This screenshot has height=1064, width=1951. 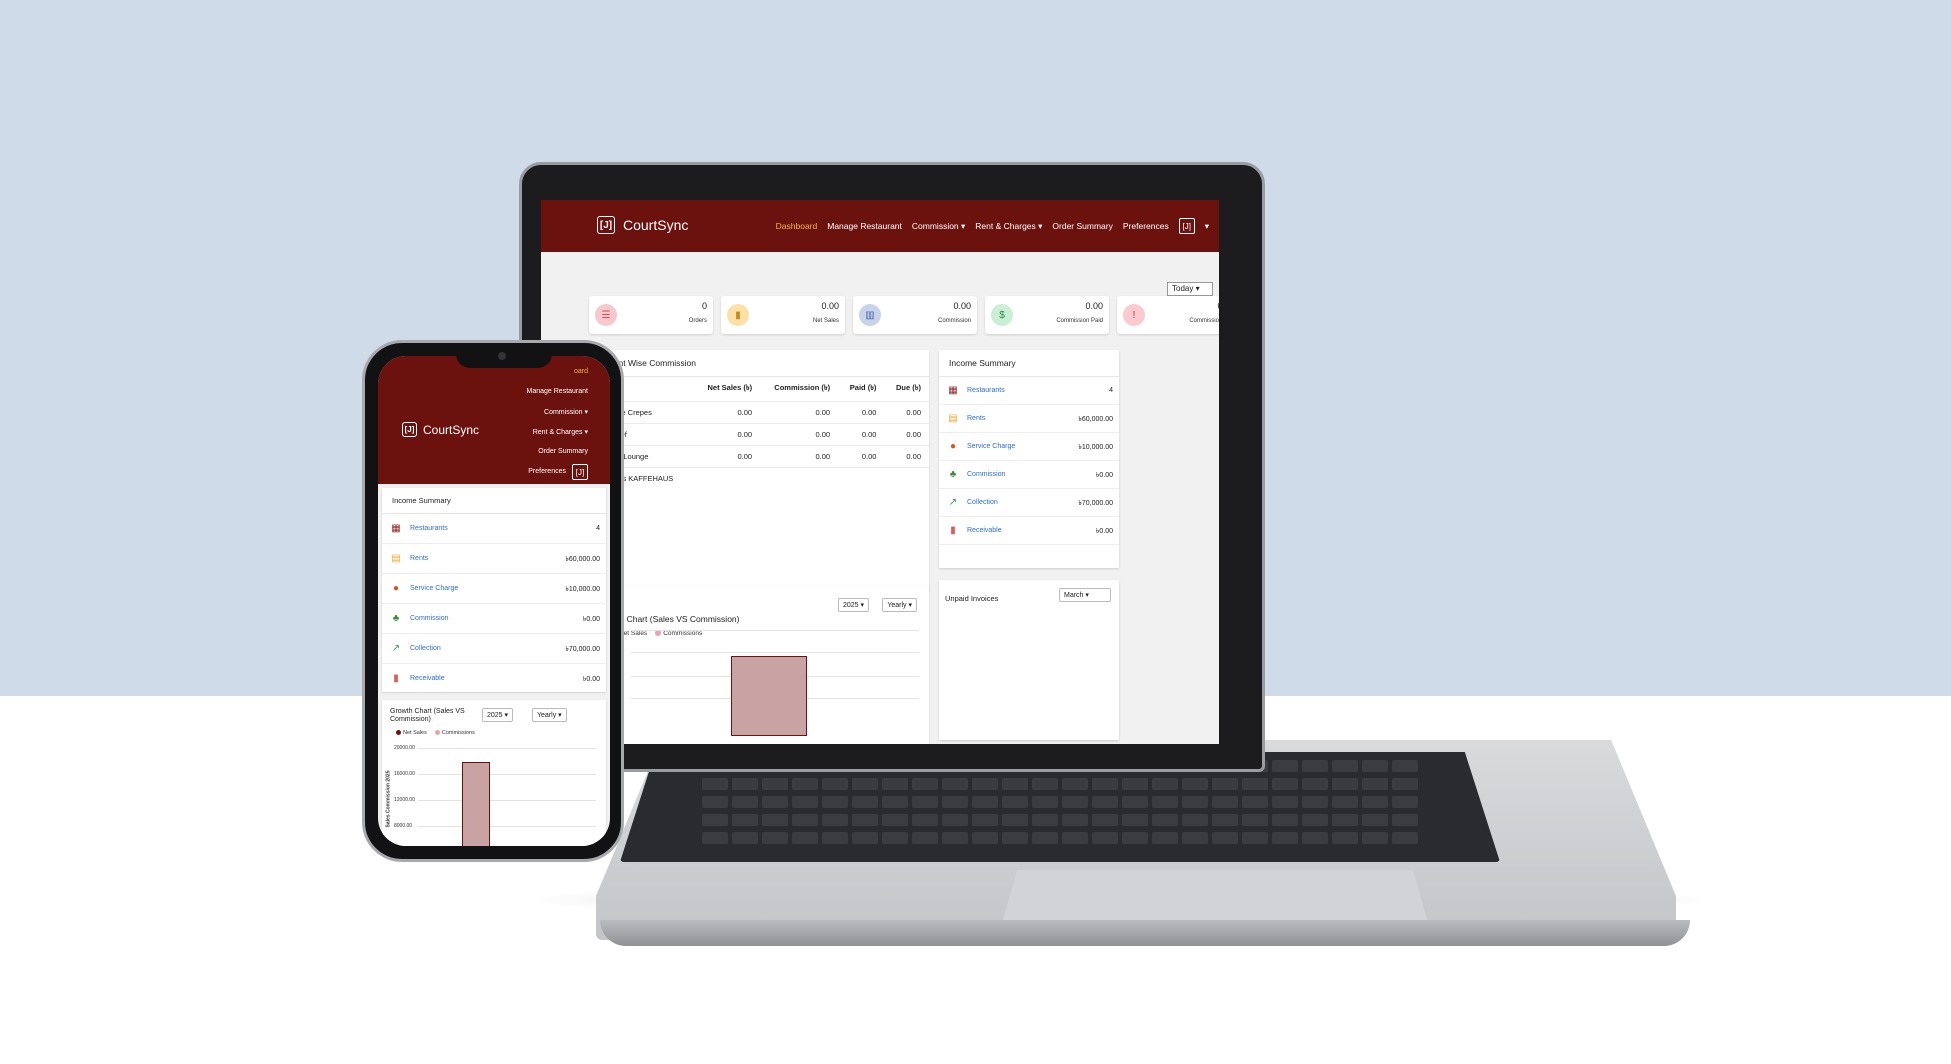 I want to click on alert-icon: !, so click(x=1134, y=315).